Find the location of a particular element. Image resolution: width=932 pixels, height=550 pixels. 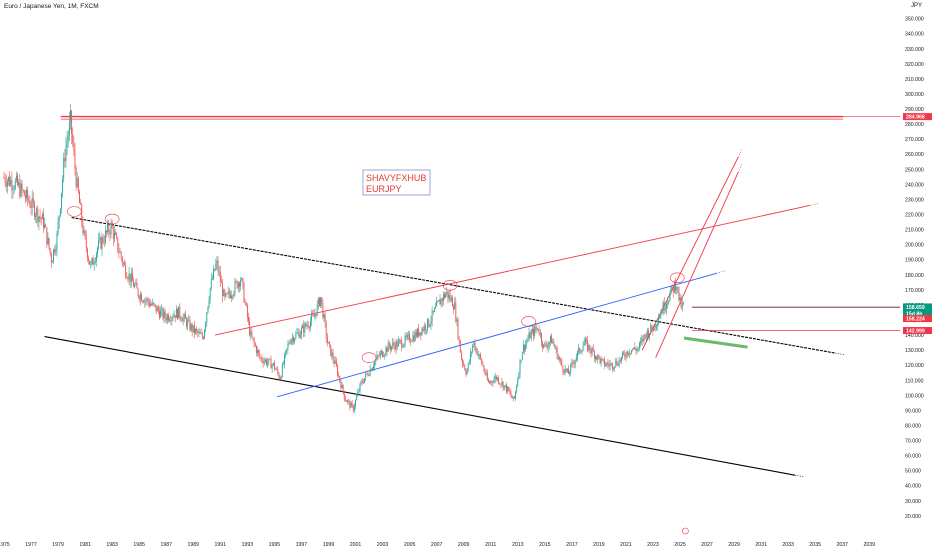

x-tick-label: 1997 is located at coordinates (302, 545).